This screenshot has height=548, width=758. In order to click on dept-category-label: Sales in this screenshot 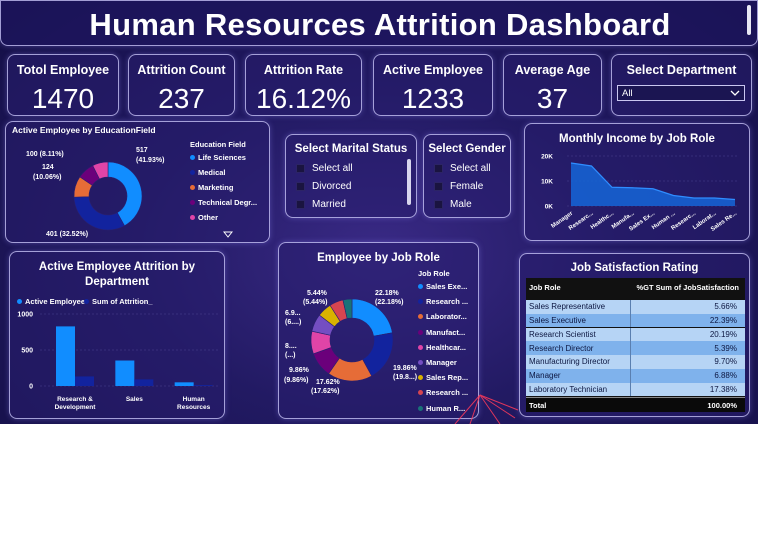, I will do `click(134, 399)`.